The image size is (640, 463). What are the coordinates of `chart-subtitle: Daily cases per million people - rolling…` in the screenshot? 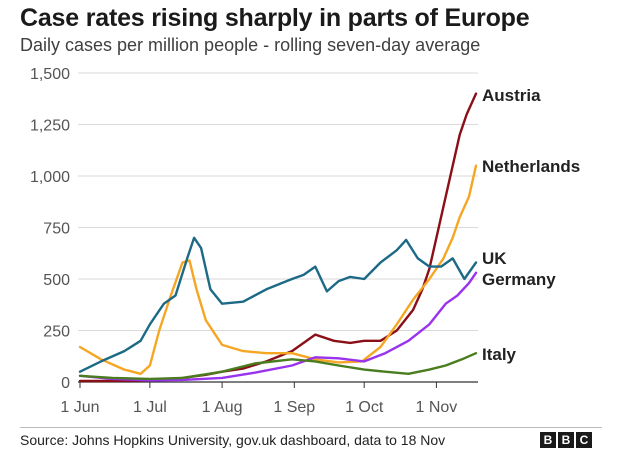 It's located at (250, 45).